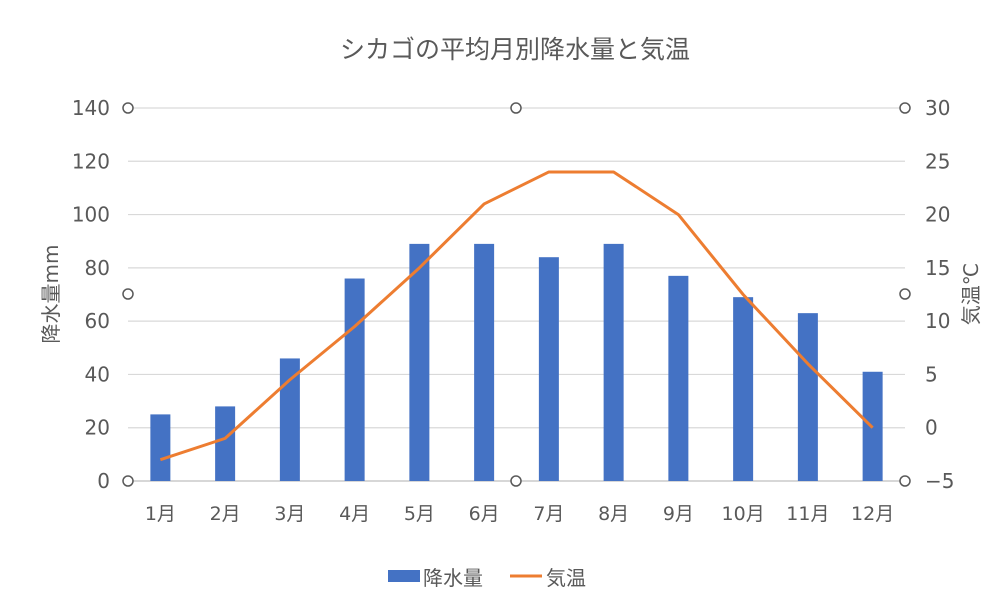 Image resolution: width=1000 pixels, height=600 pixels. Describe the element at coordinates (937, 215) in the screenshot. I see `y2-tick-label: 20` at that location.